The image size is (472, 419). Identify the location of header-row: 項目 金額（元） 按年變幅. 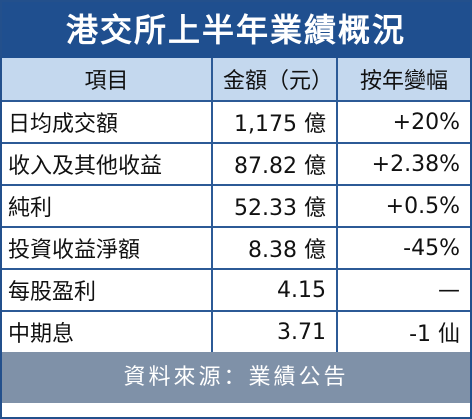
(236, 80).